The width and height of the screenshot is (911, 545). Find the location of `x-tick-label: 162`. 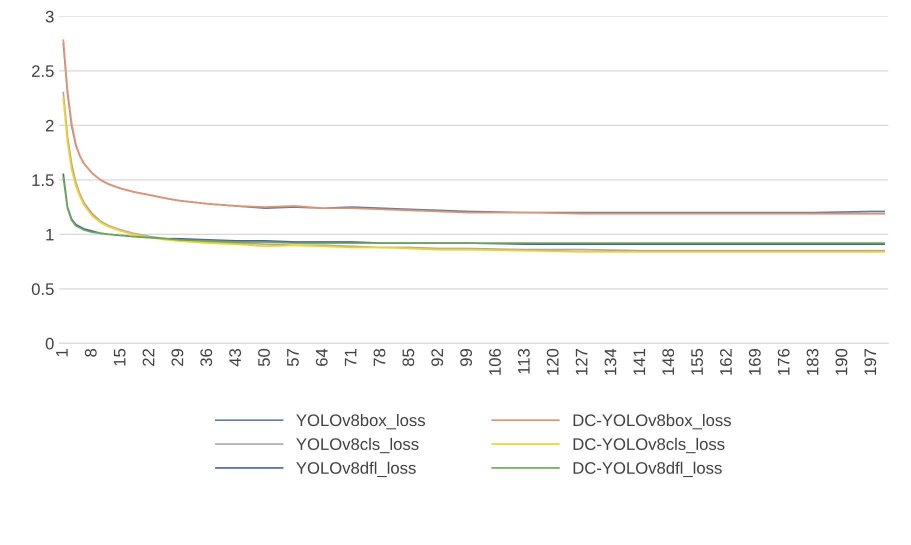

x-tick-label: 162 is located at coordinates (726, 362).